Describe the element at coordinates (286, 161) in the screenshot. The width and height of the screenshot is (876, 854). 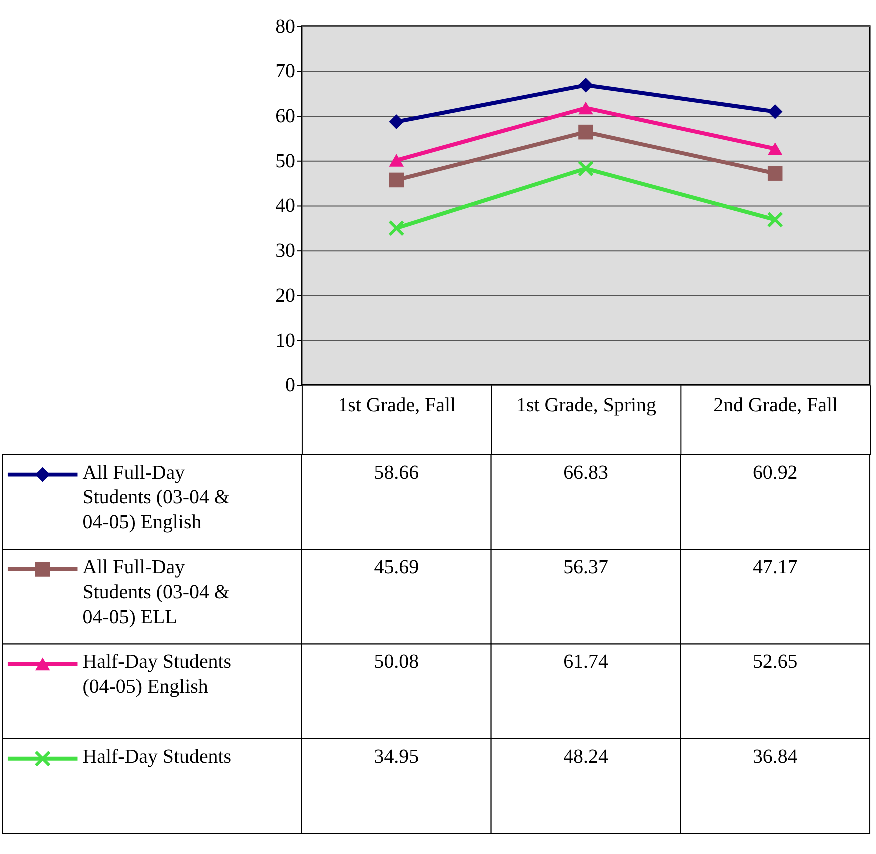
I see `y-tick-label: 50` at that location.